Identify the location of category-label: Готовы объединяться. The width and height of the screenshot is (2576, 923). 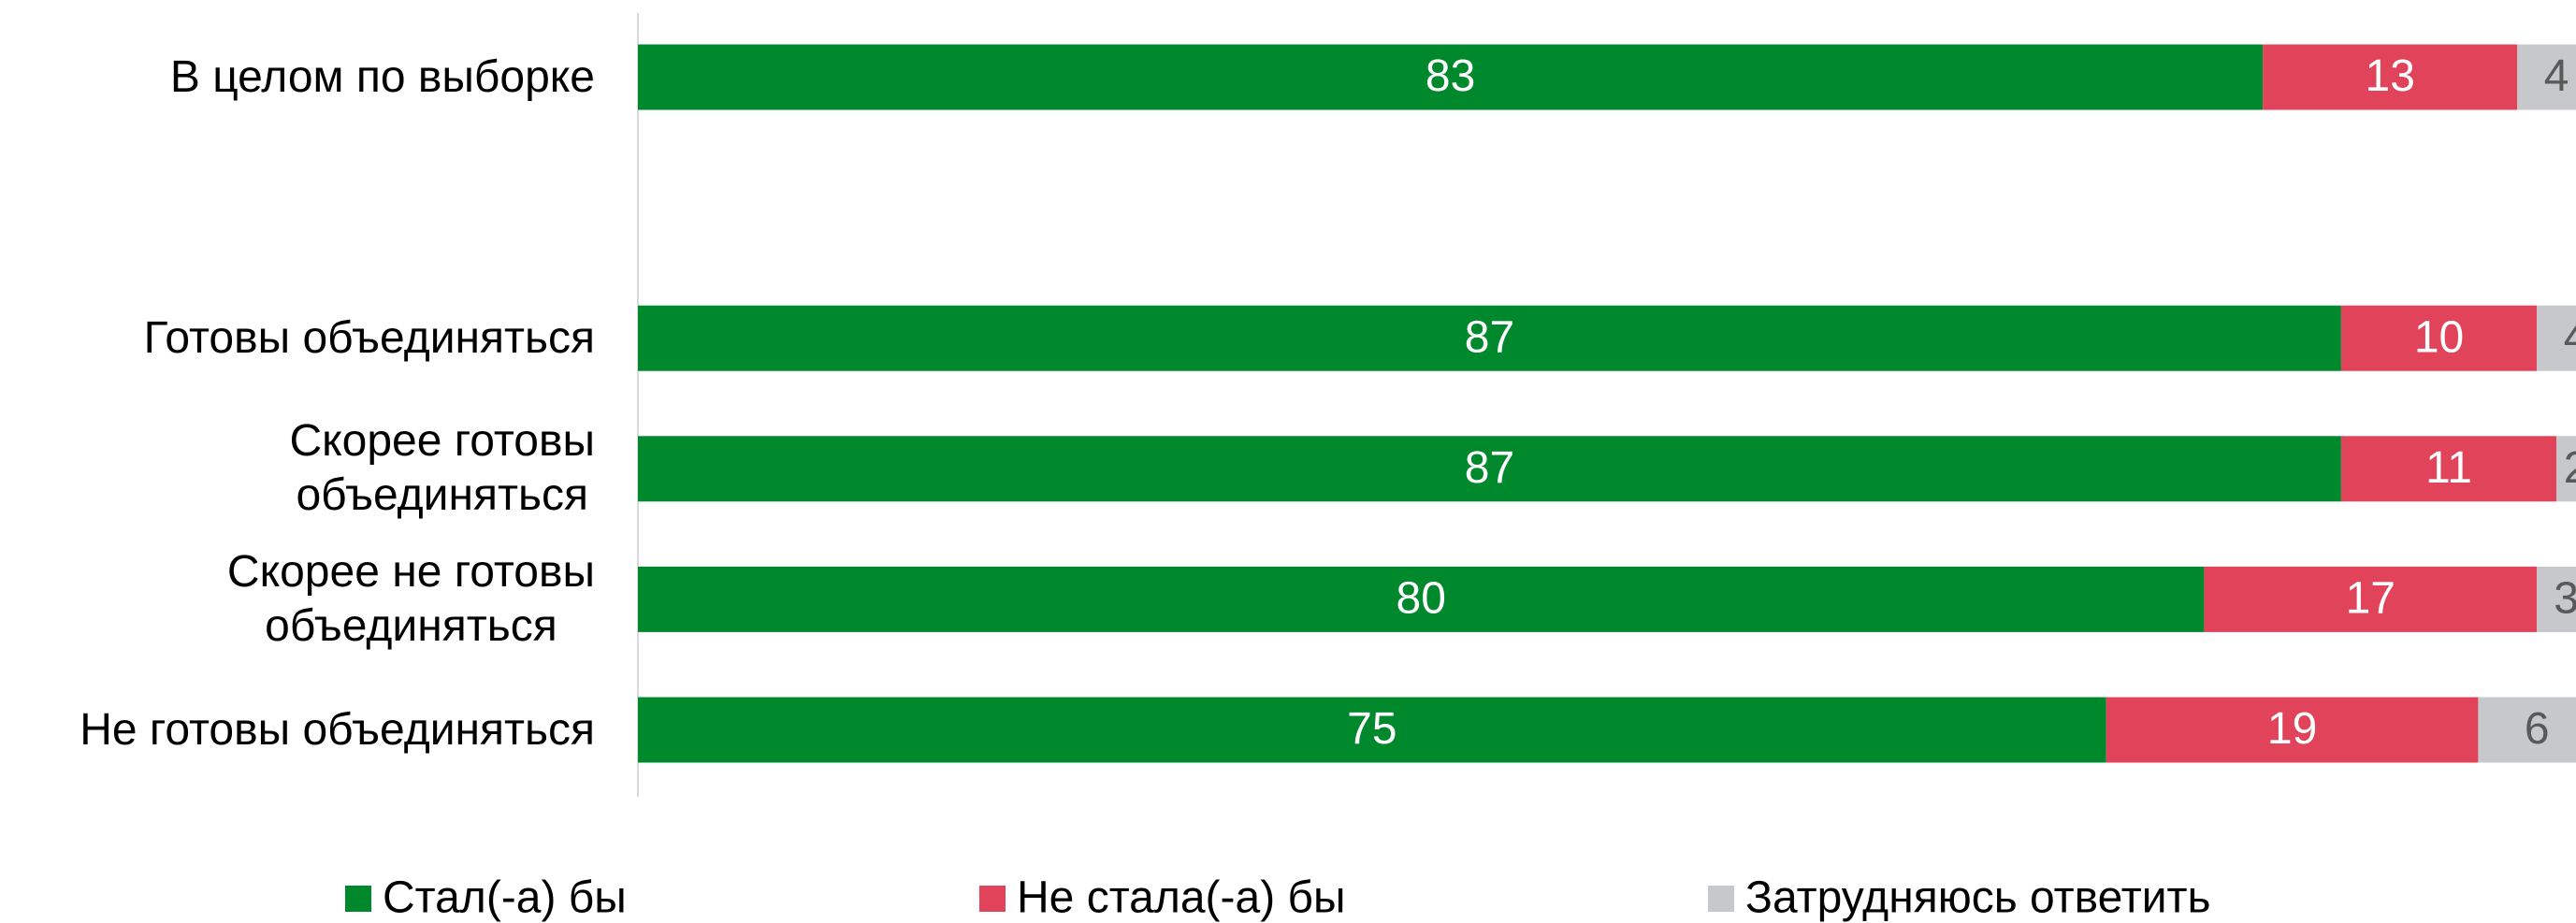
(369, 337).